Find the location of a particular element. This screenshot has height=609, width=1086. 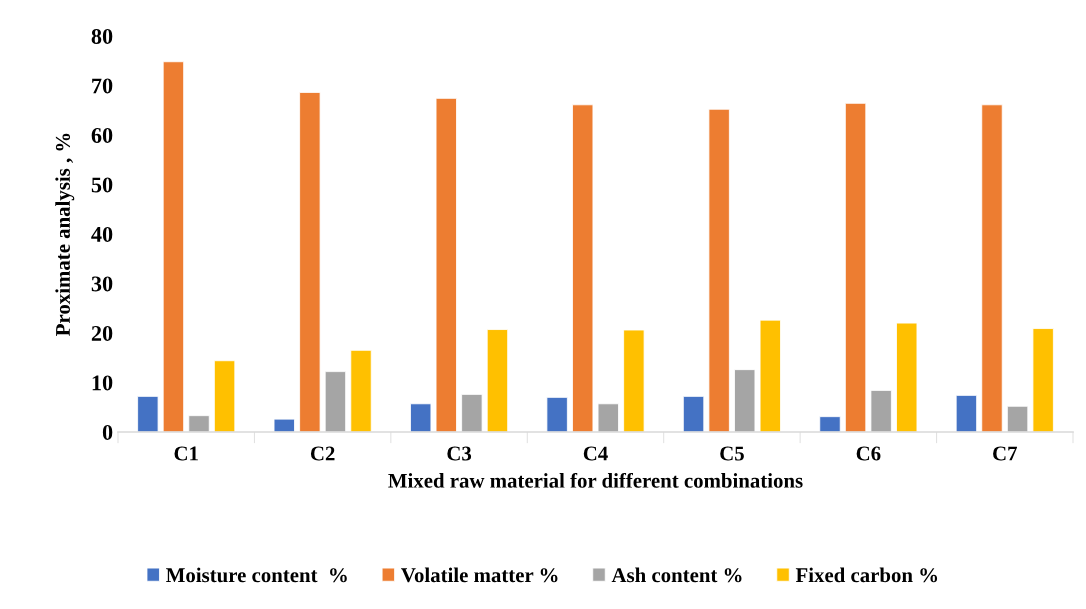

legend-label: Fixed carbon % is located at coordinates (866, 575).